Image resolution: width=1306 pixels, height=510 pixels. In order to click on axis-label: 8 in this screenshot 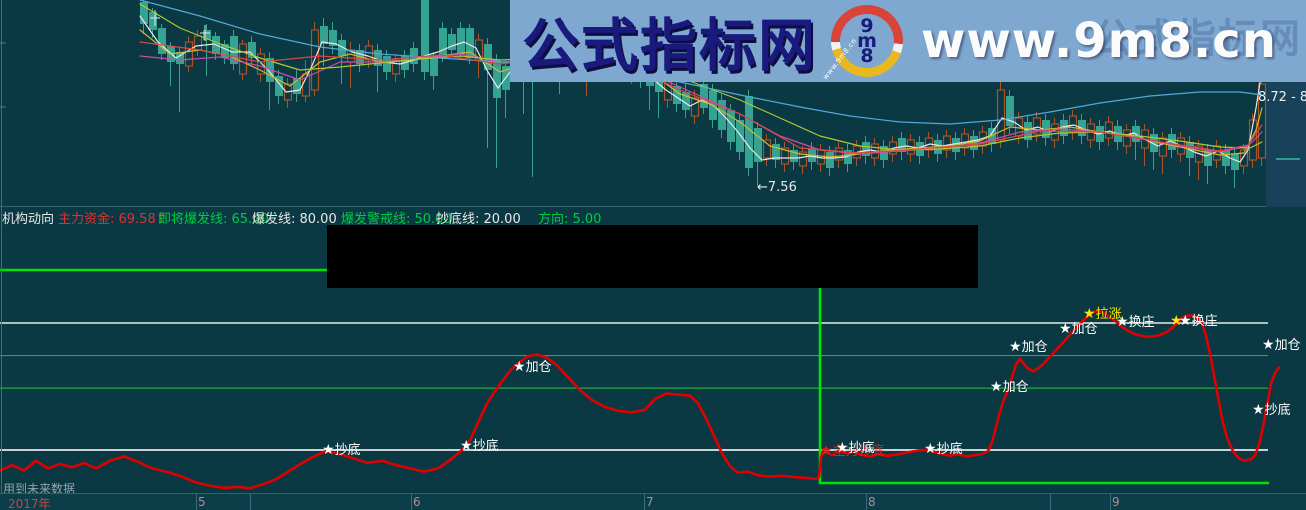, I will do `click(872, 502)`.